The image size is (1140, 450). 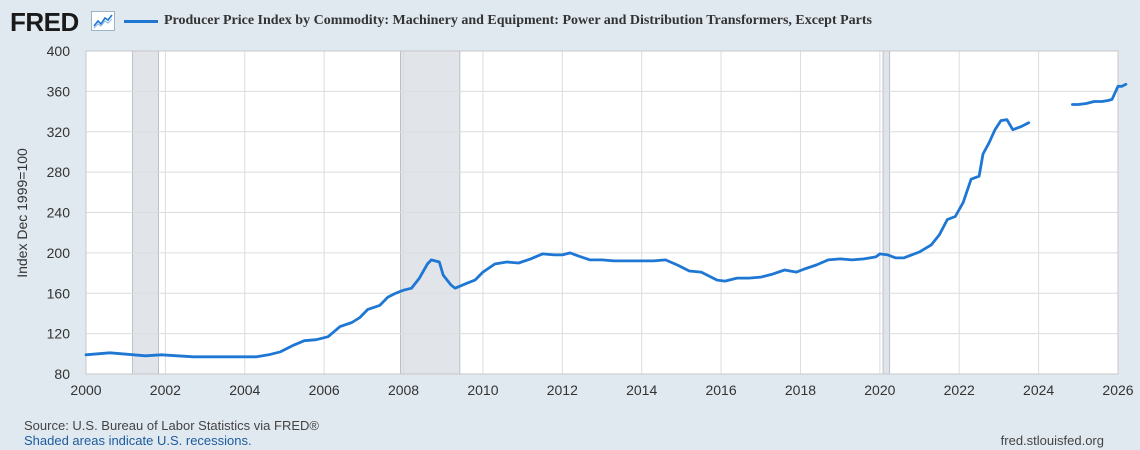 I want to click on x-tick-label: 2004, so click(x=244, y=390).